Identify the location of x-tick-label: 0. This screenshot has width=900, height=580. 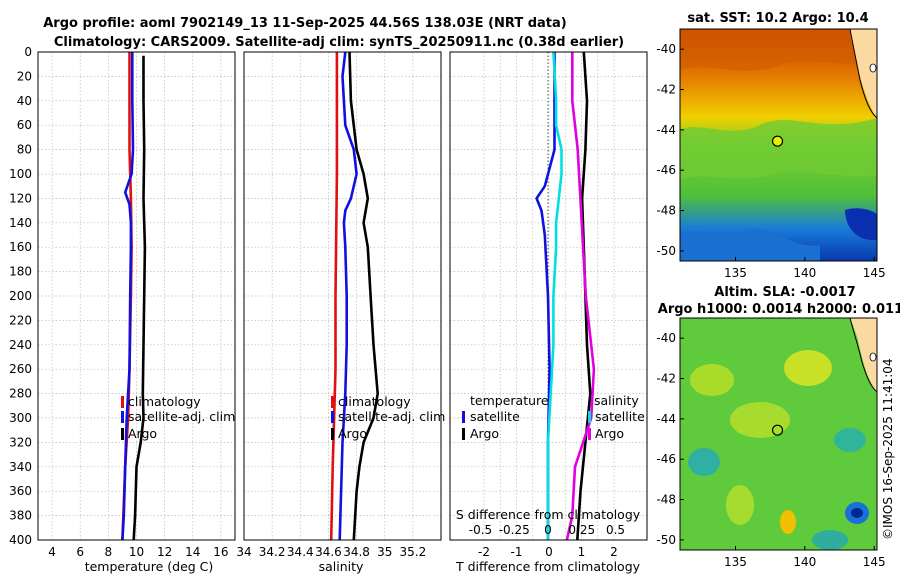
(549, 552).